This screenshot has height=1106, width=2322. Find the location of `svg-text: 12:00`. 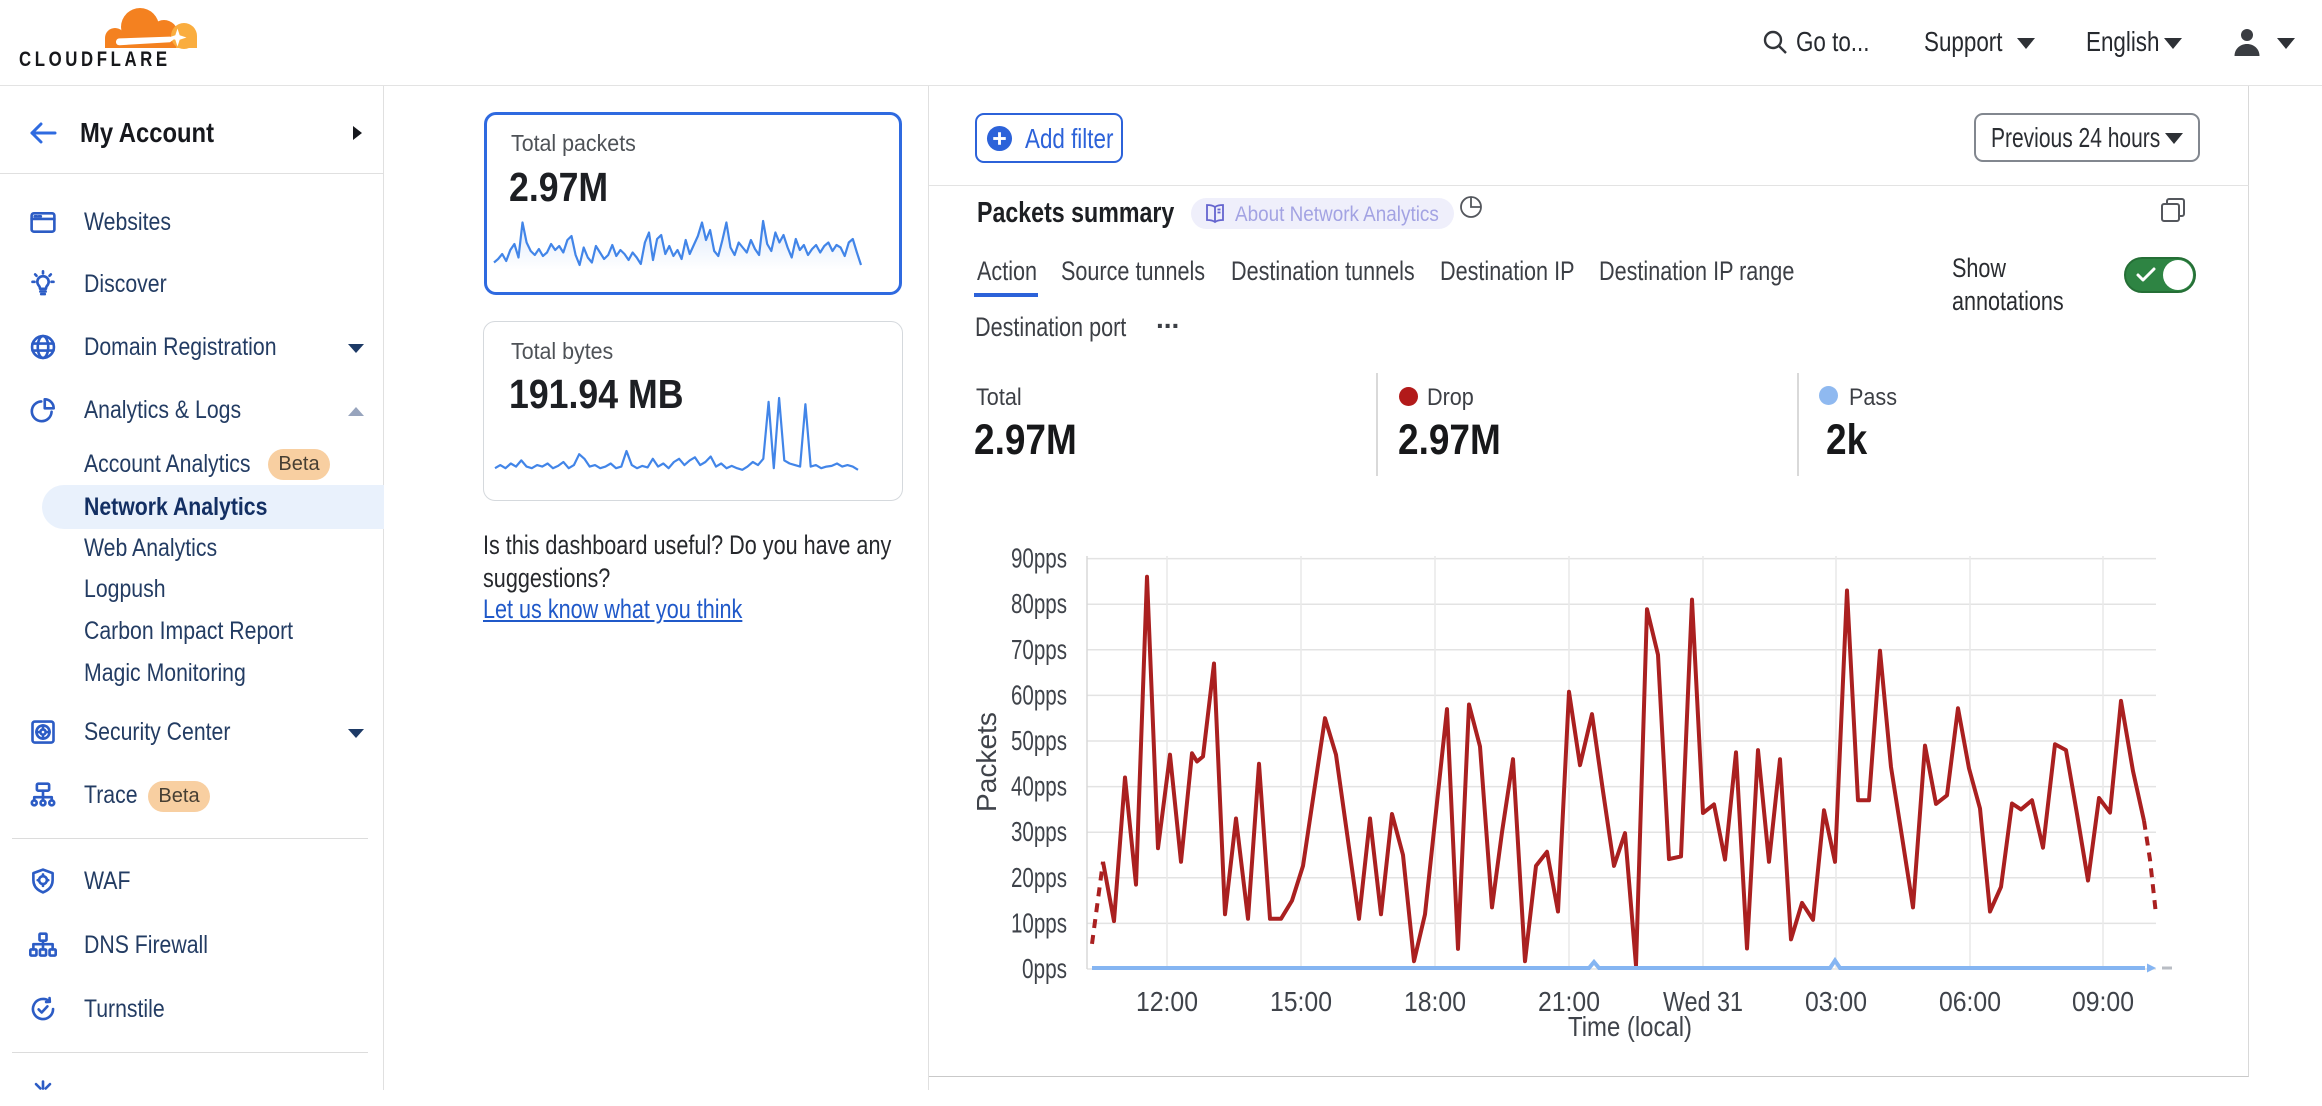

svg-text: 12:00 is located at coordinates (1167, 1001).